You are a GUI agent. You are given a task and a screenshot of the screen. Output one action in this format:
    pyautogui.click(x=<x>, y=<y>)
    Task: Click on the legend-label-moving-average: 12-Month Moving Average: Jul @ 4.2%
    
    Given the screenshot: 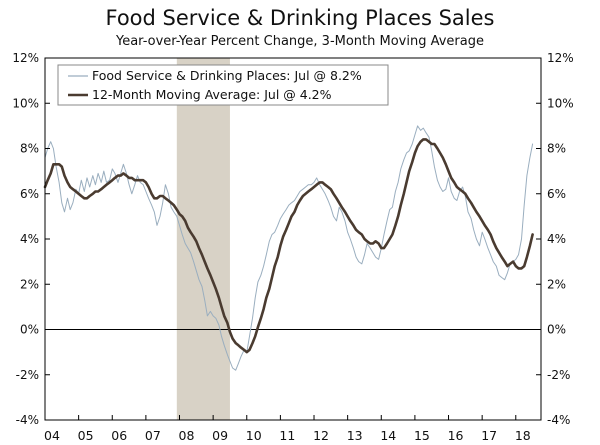 What is the action you would take?
    pyautogui.click(x=212, y=94)
    